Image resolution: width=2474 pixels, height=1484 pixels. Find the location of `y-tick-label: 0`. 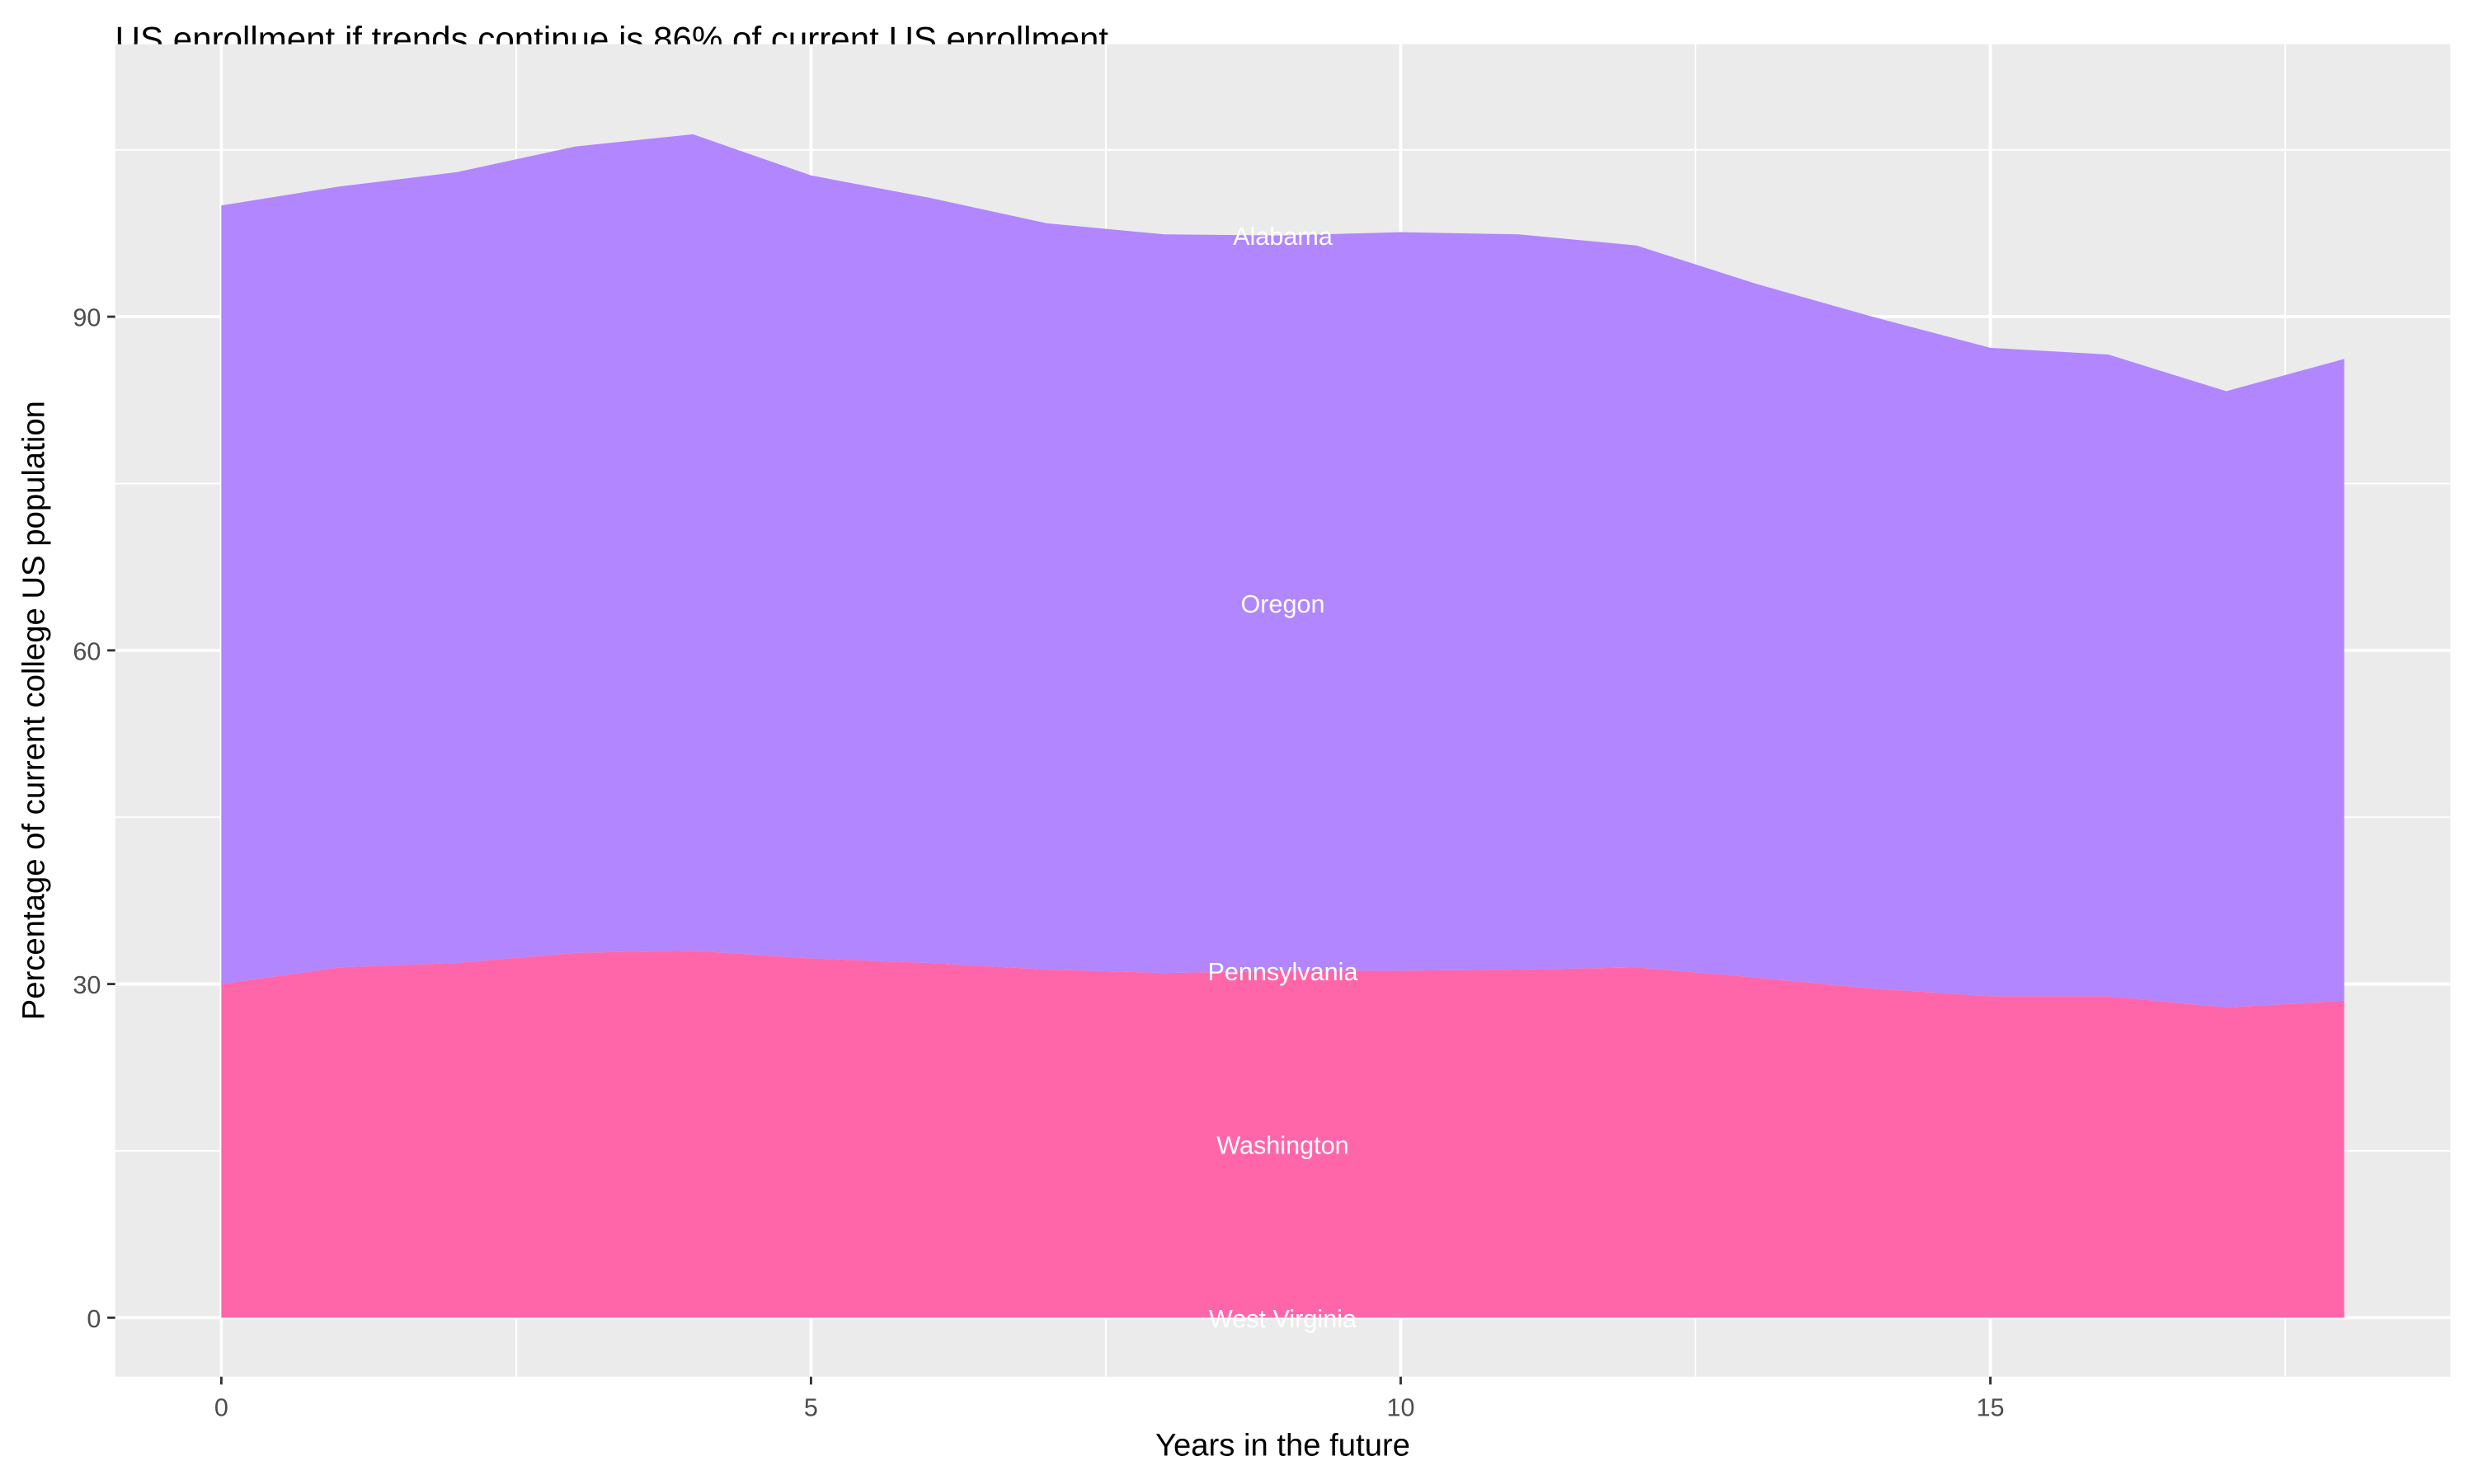

y-tick-label: 0 is located at coordinates (94, 1319).